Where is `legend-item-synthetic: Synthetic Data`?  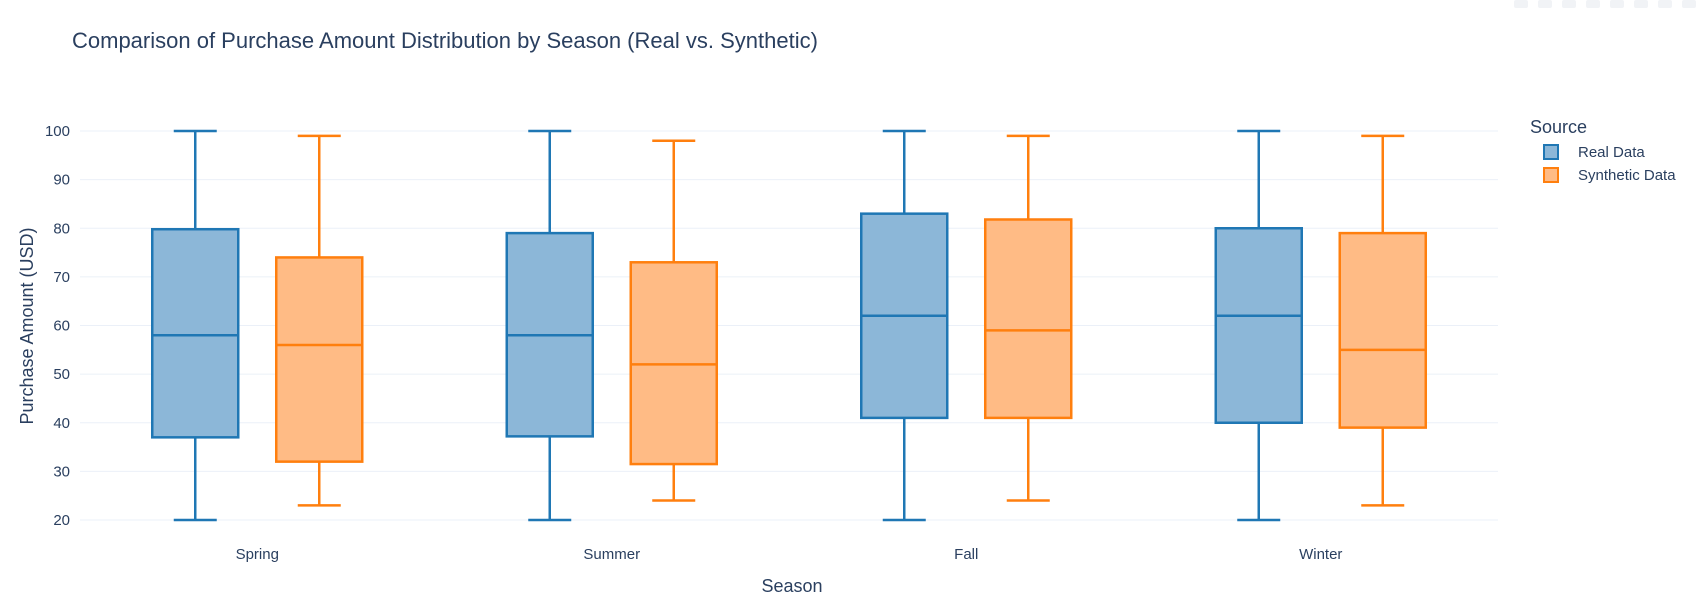 legend-item-synthetic: Synthetic Data is located at coordinates (1609, 175).